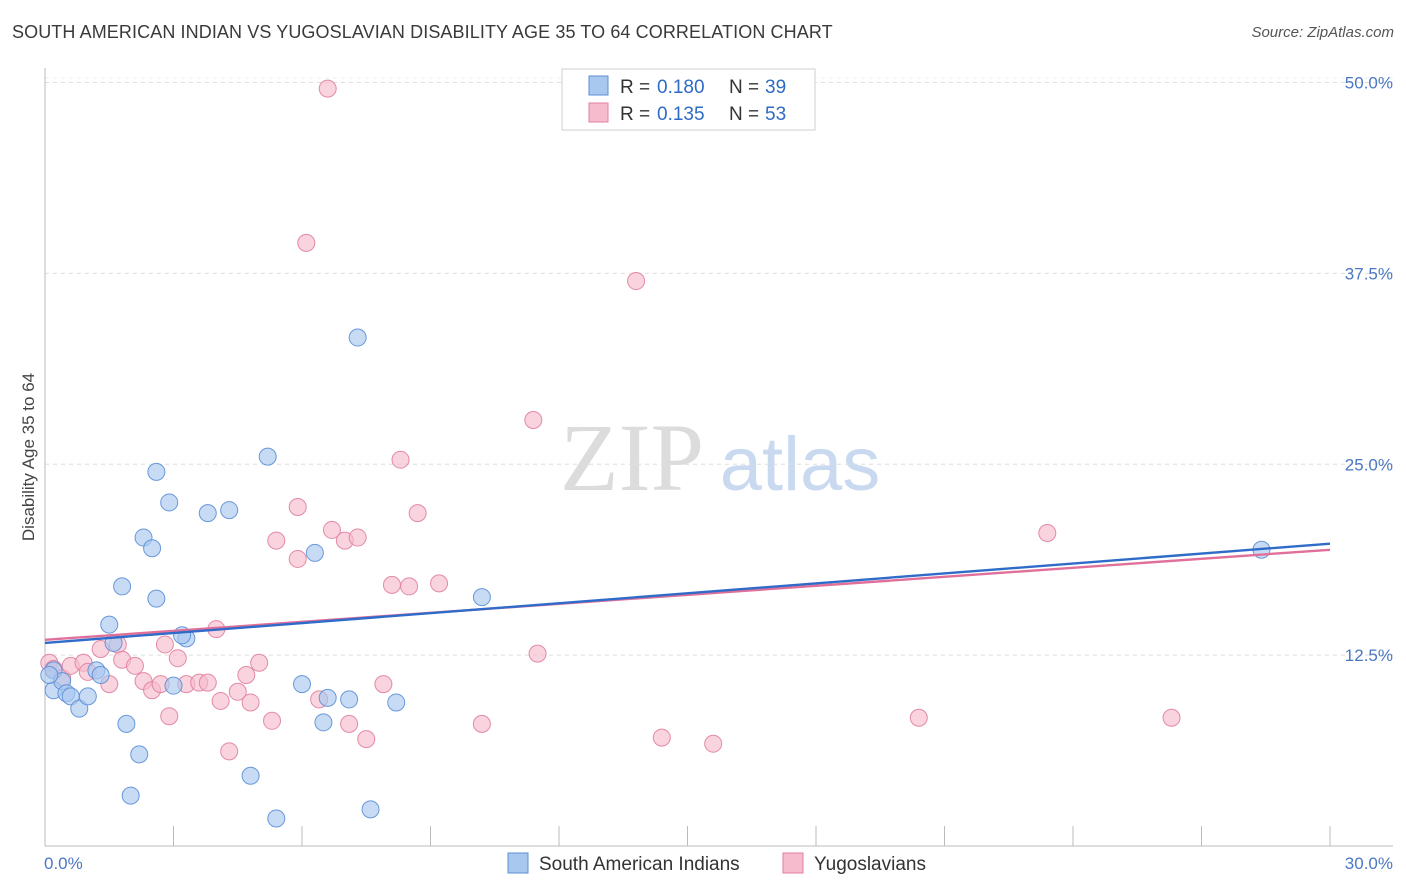 Image resolution: width=1406 pixels, height=892 pixels. I want to click on trend-line-yugoslavians, so click(687, 595).